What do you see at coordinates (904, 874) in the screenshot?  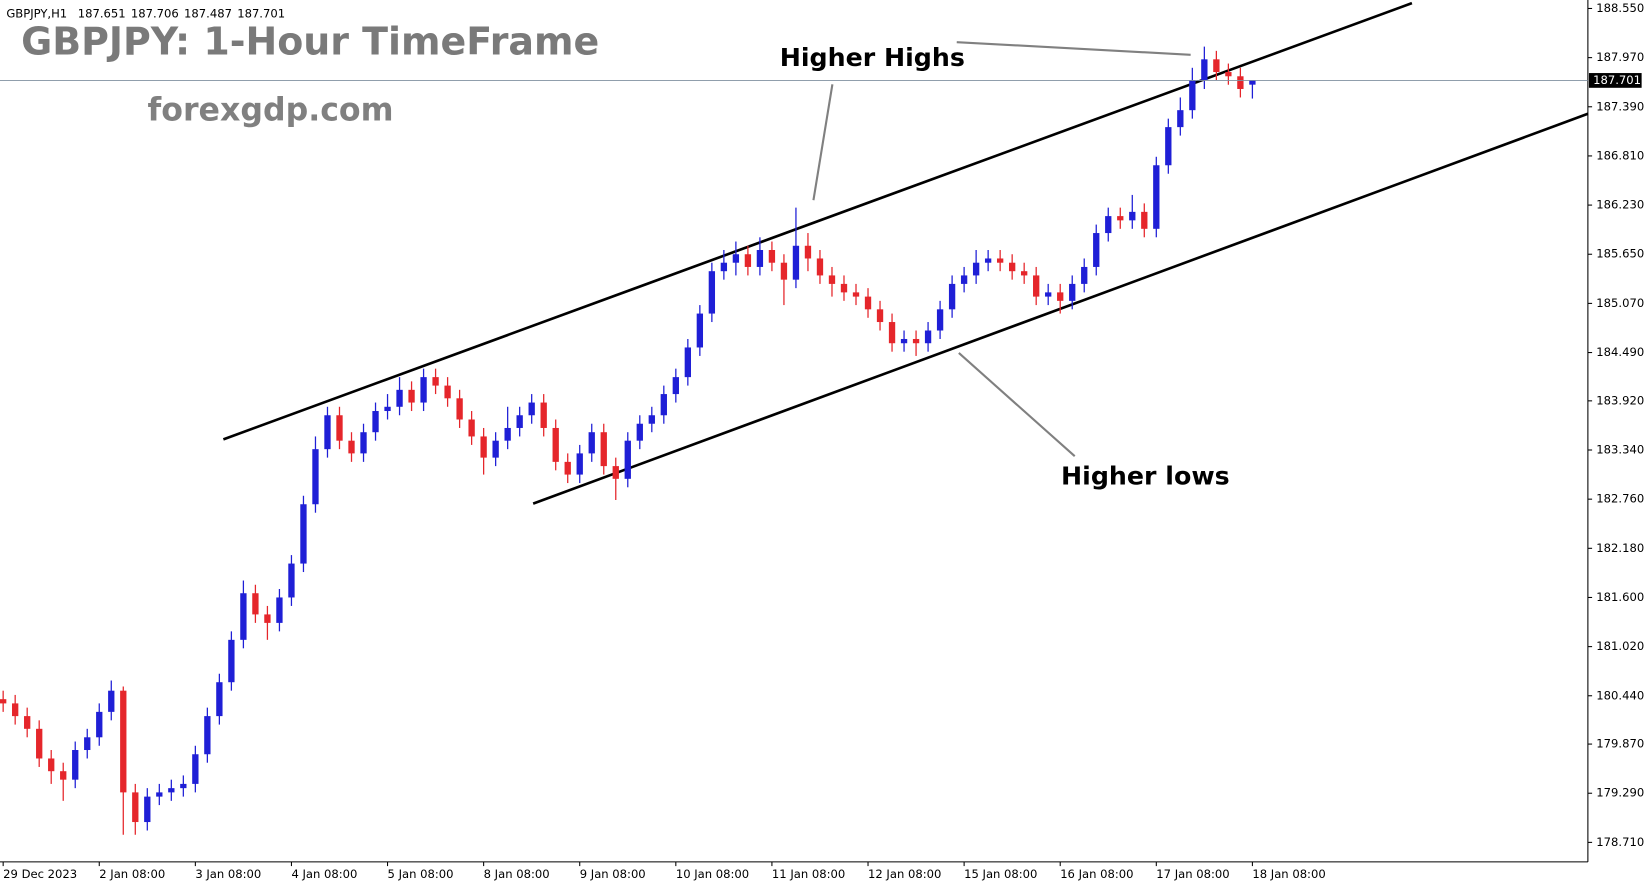 I see `x-tick-label: 12 Jan 08:00` at bounding box center [904, 874].